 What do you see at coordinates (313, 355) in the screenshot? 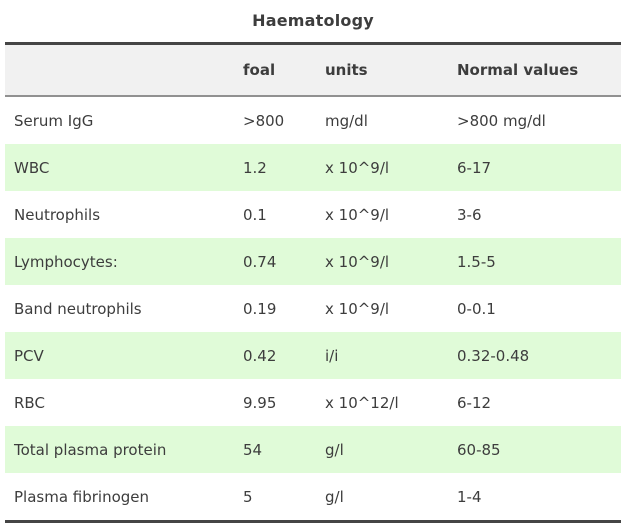
I see `table-row: PCV 0.42 i/i 0.32-0.48` at bounding box center [313, 355].